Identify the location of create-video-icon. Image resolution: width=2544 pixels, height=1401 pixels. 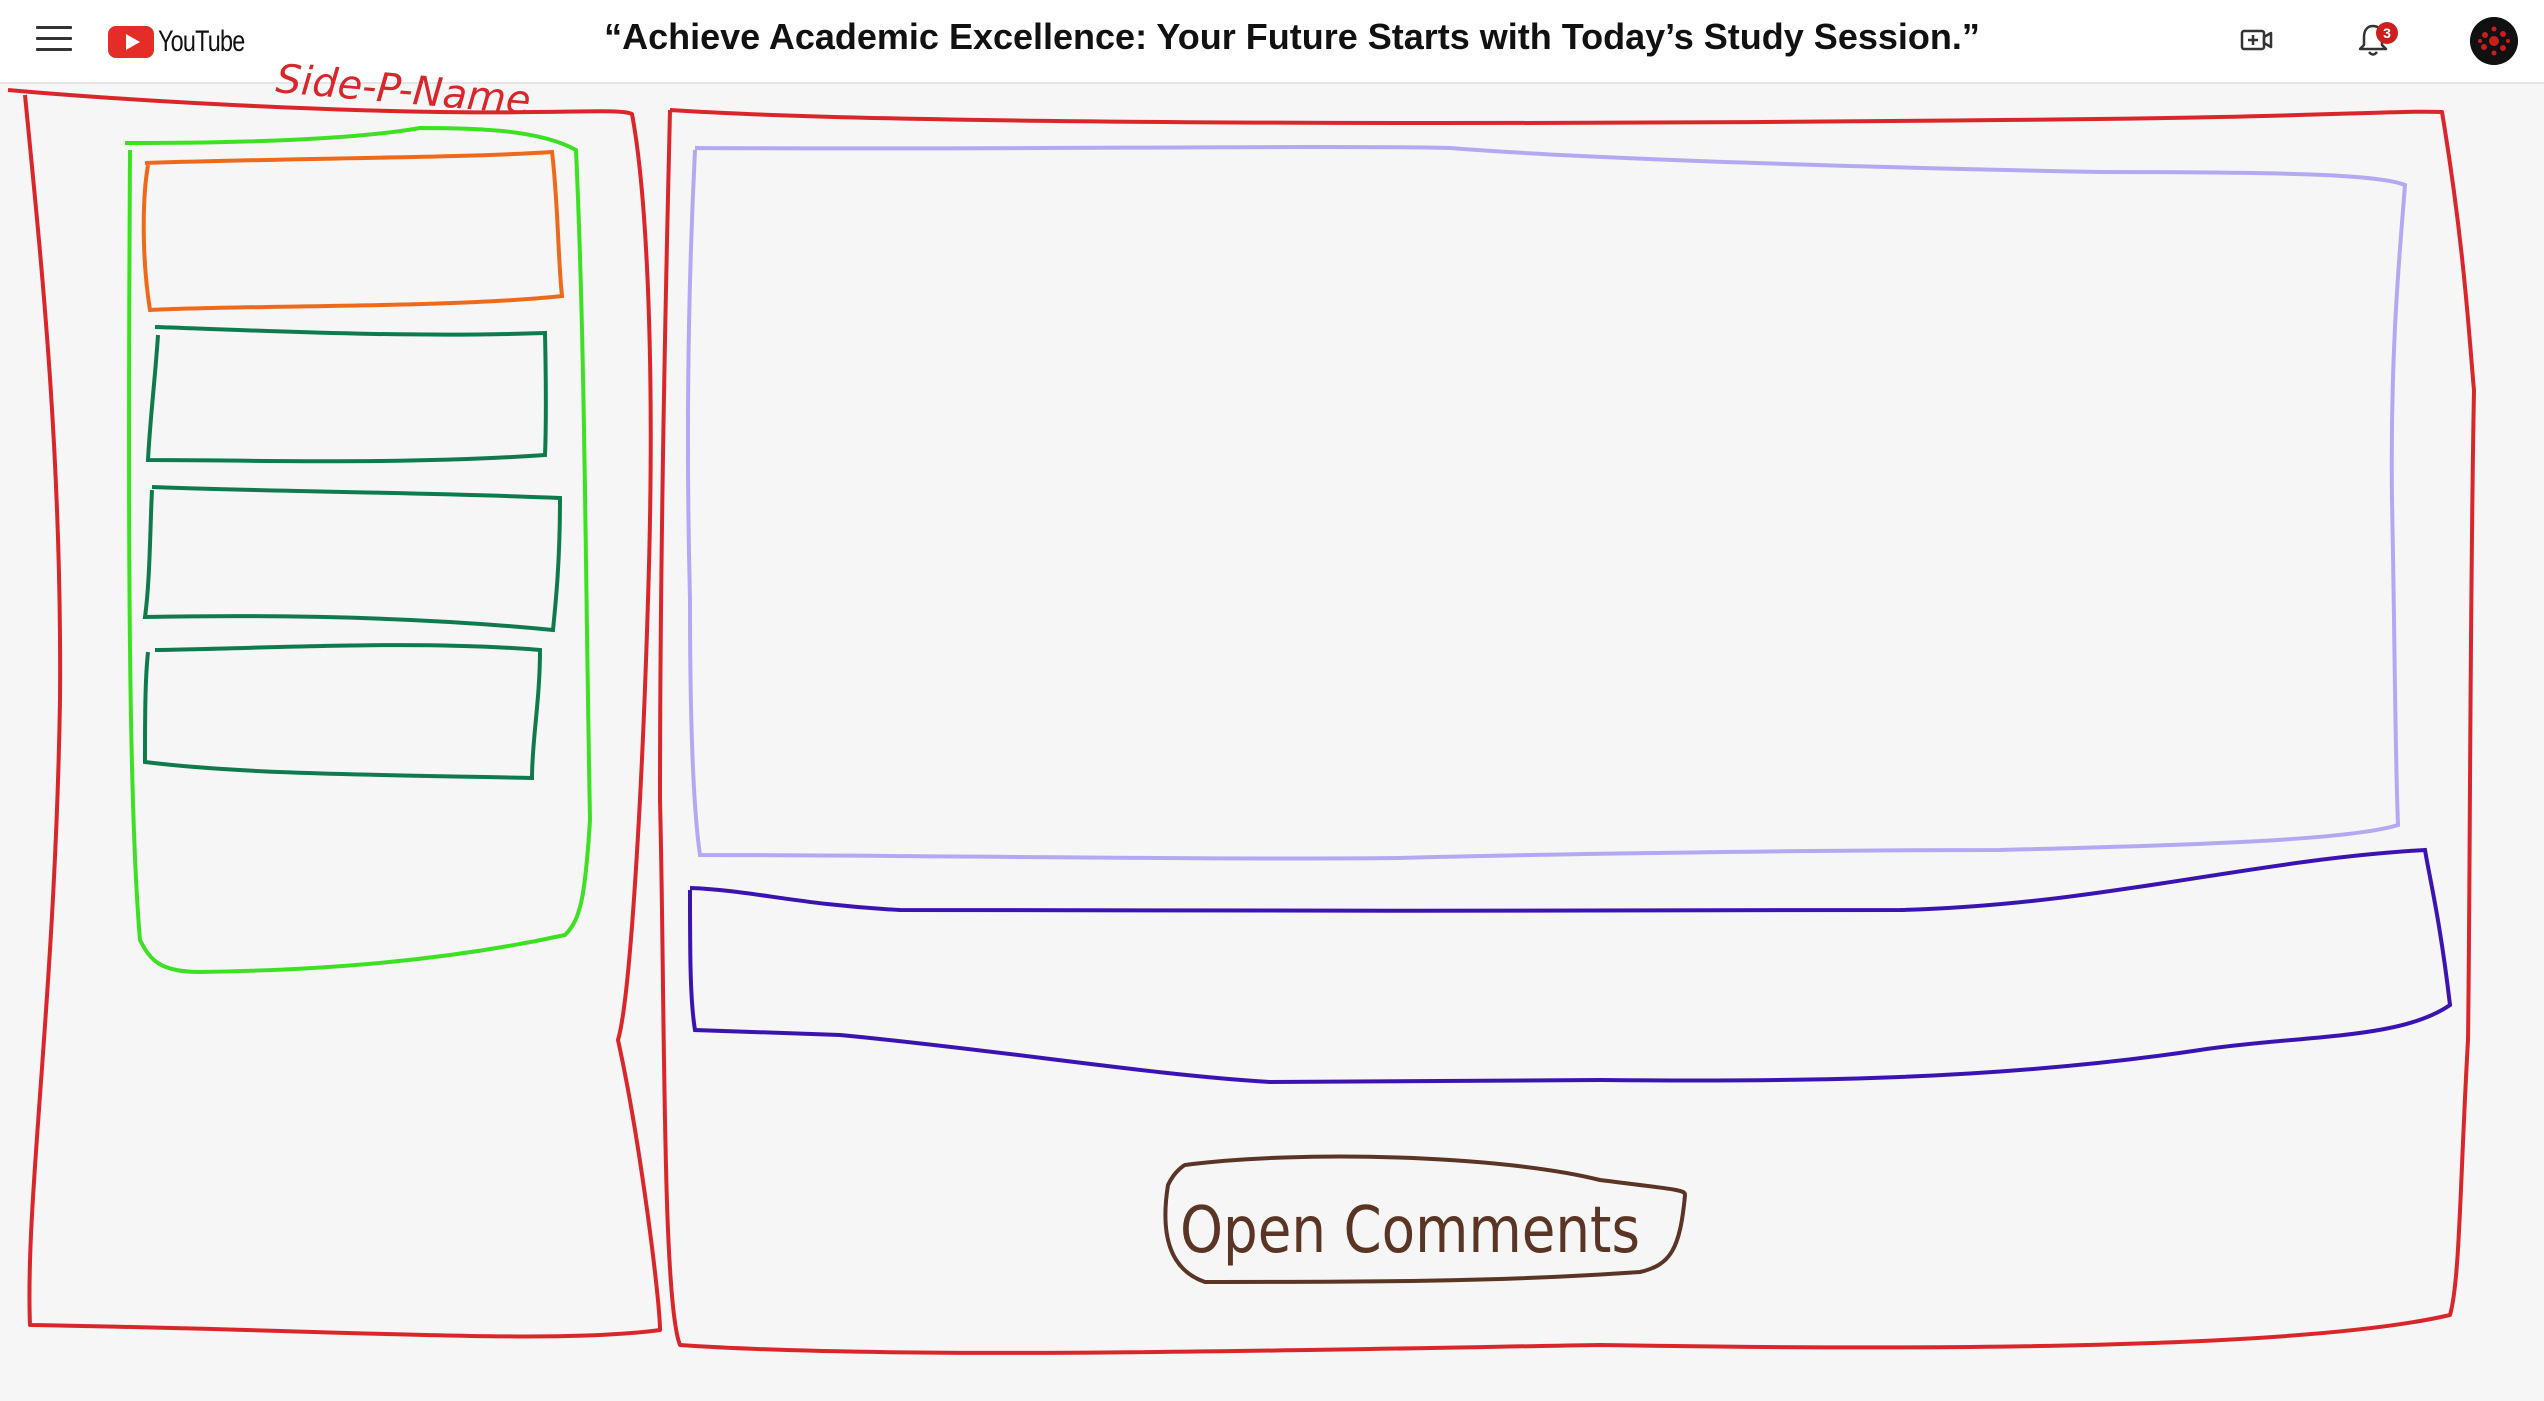
(2257, 40).